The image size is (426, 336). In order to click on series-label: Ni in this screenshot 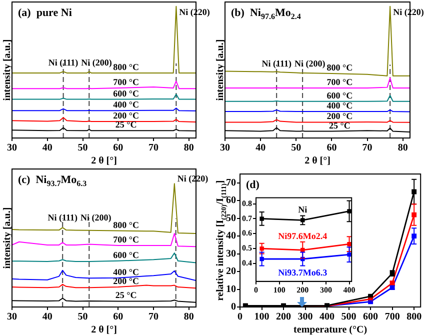, I will do `click(303, 209)`.